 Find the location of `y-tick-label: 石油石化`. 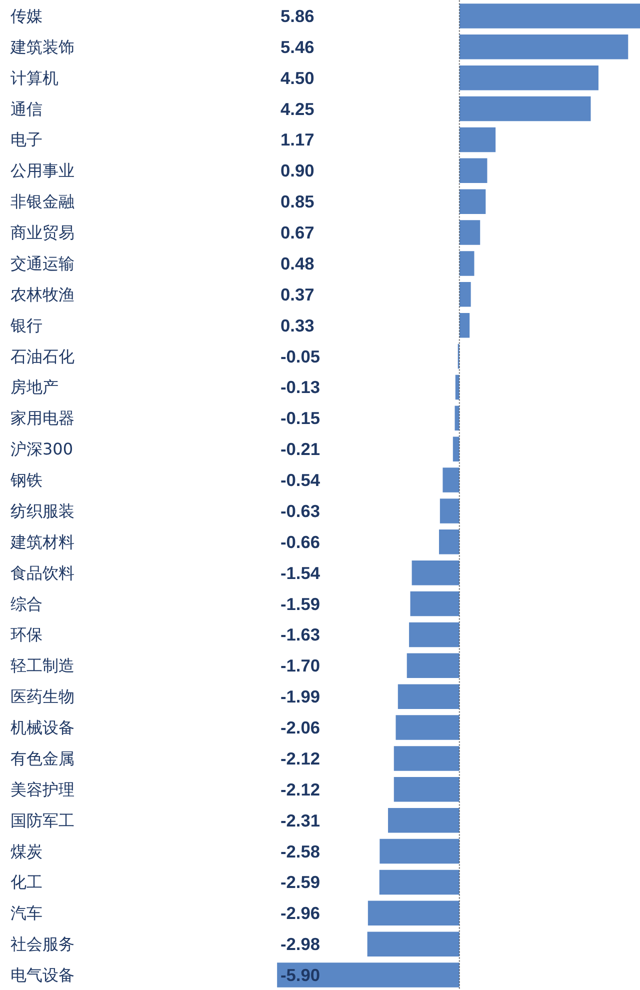

y-tick-label: 石油石化 is located at coordinates (42, 356).